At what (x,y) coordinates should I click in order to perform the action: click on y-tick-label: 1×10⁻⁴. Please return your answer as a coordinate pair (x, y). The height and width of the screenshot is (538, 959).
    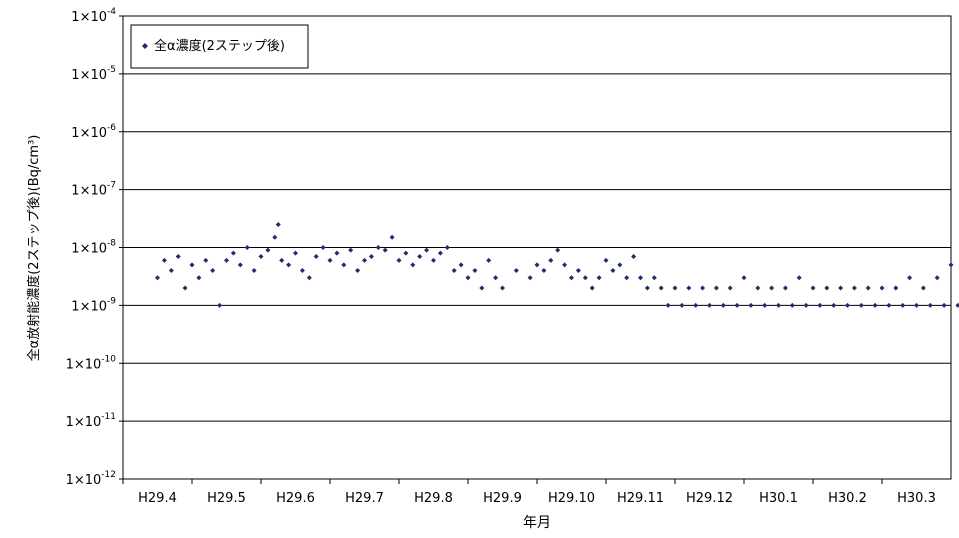
    Looking at the image, I should click on (93, 16).